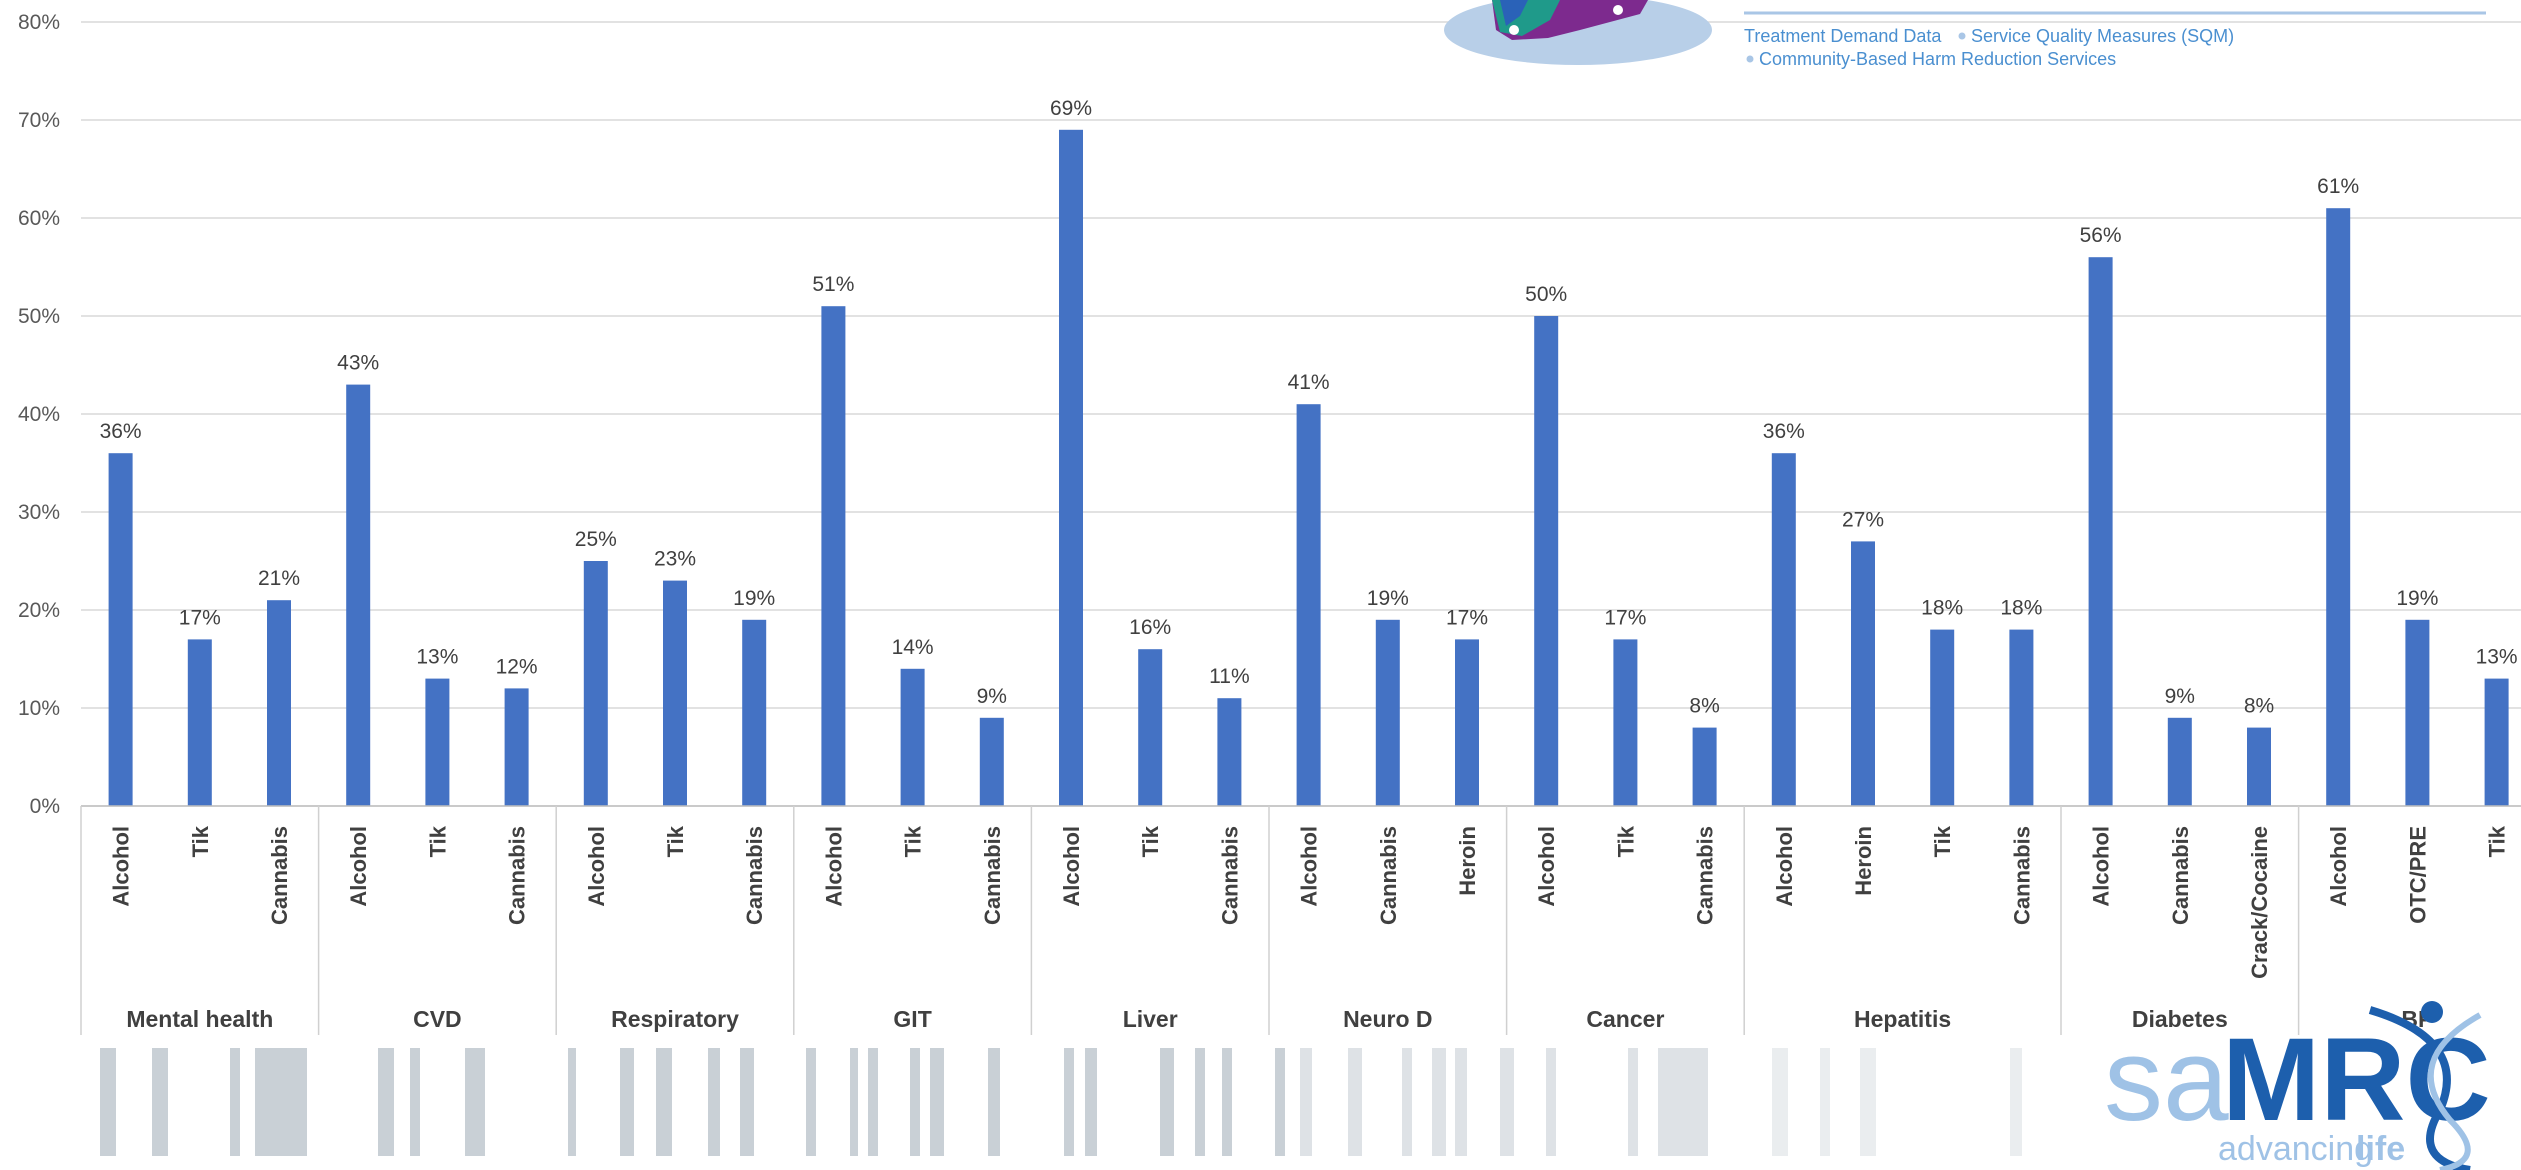  I want to click on logo-tagline-a: advancing, so click(2295, 1149).